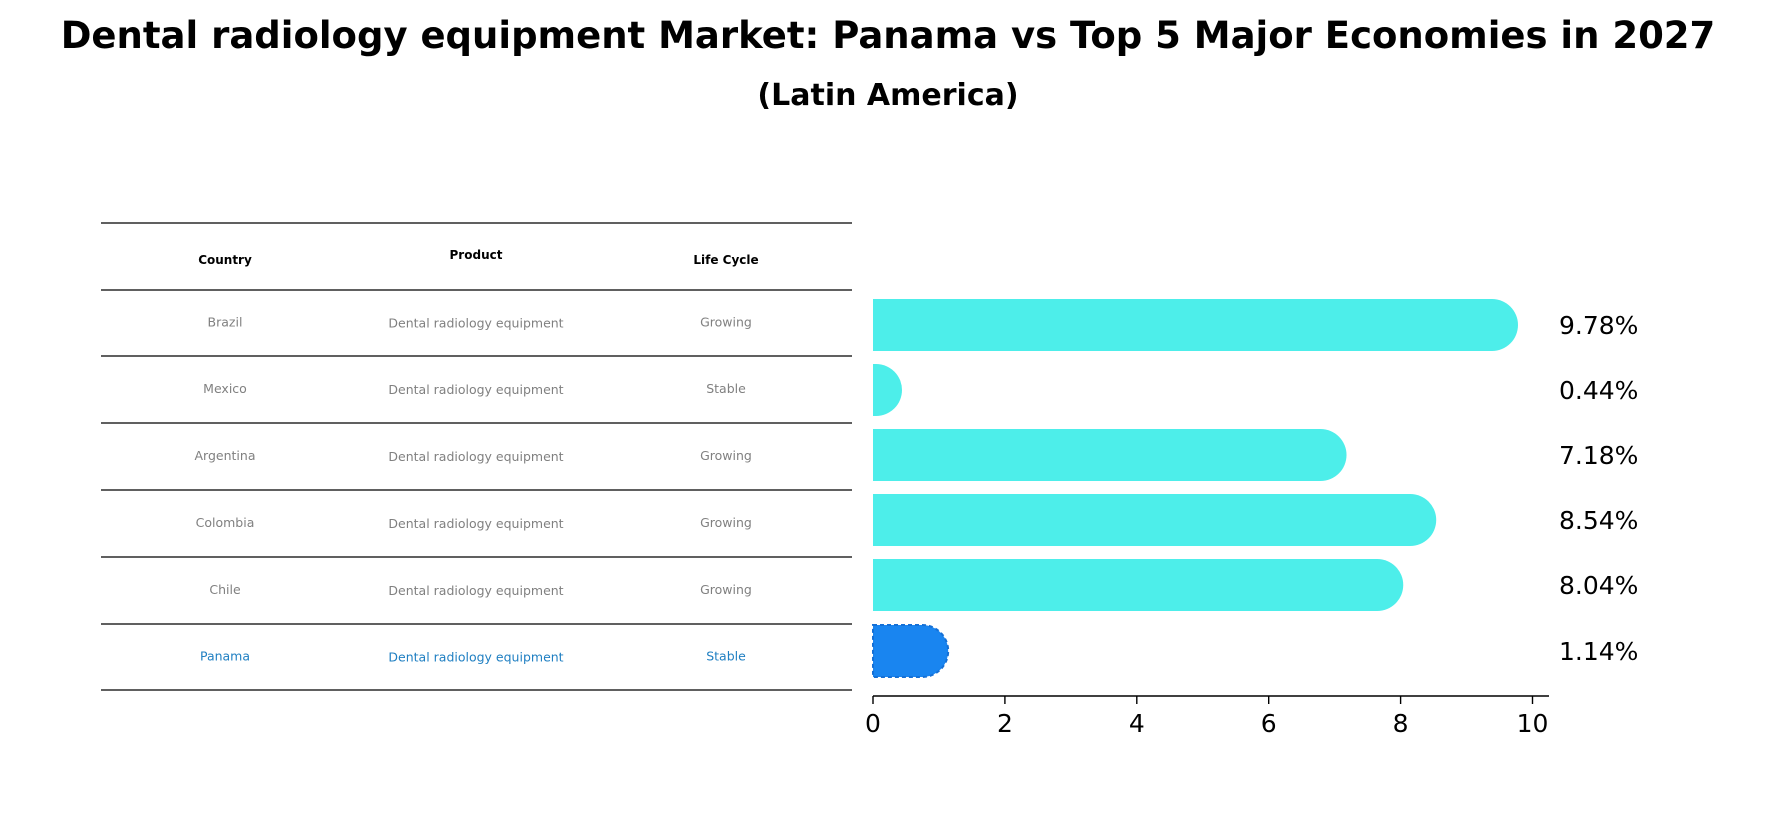  What do you see at coordinates (225, 455) in the screenshot?
I see `table-cell-country: Argentina` at bounding box center [225, 455].